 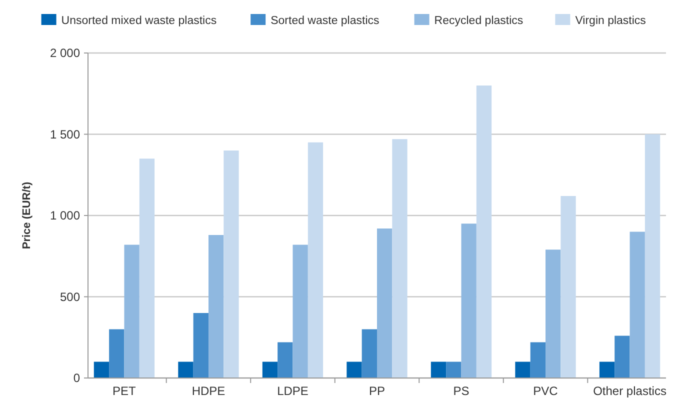 I want to click on x-tick-label: PET, so click(x=124, y=391).